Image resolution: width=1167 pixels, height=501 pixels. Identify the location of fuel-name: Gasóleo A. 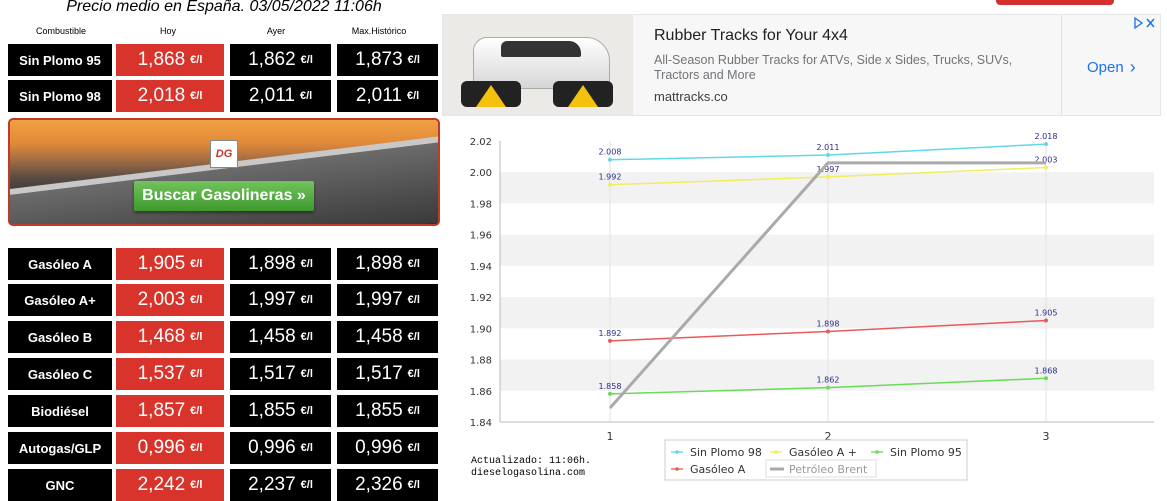
(60, 264).